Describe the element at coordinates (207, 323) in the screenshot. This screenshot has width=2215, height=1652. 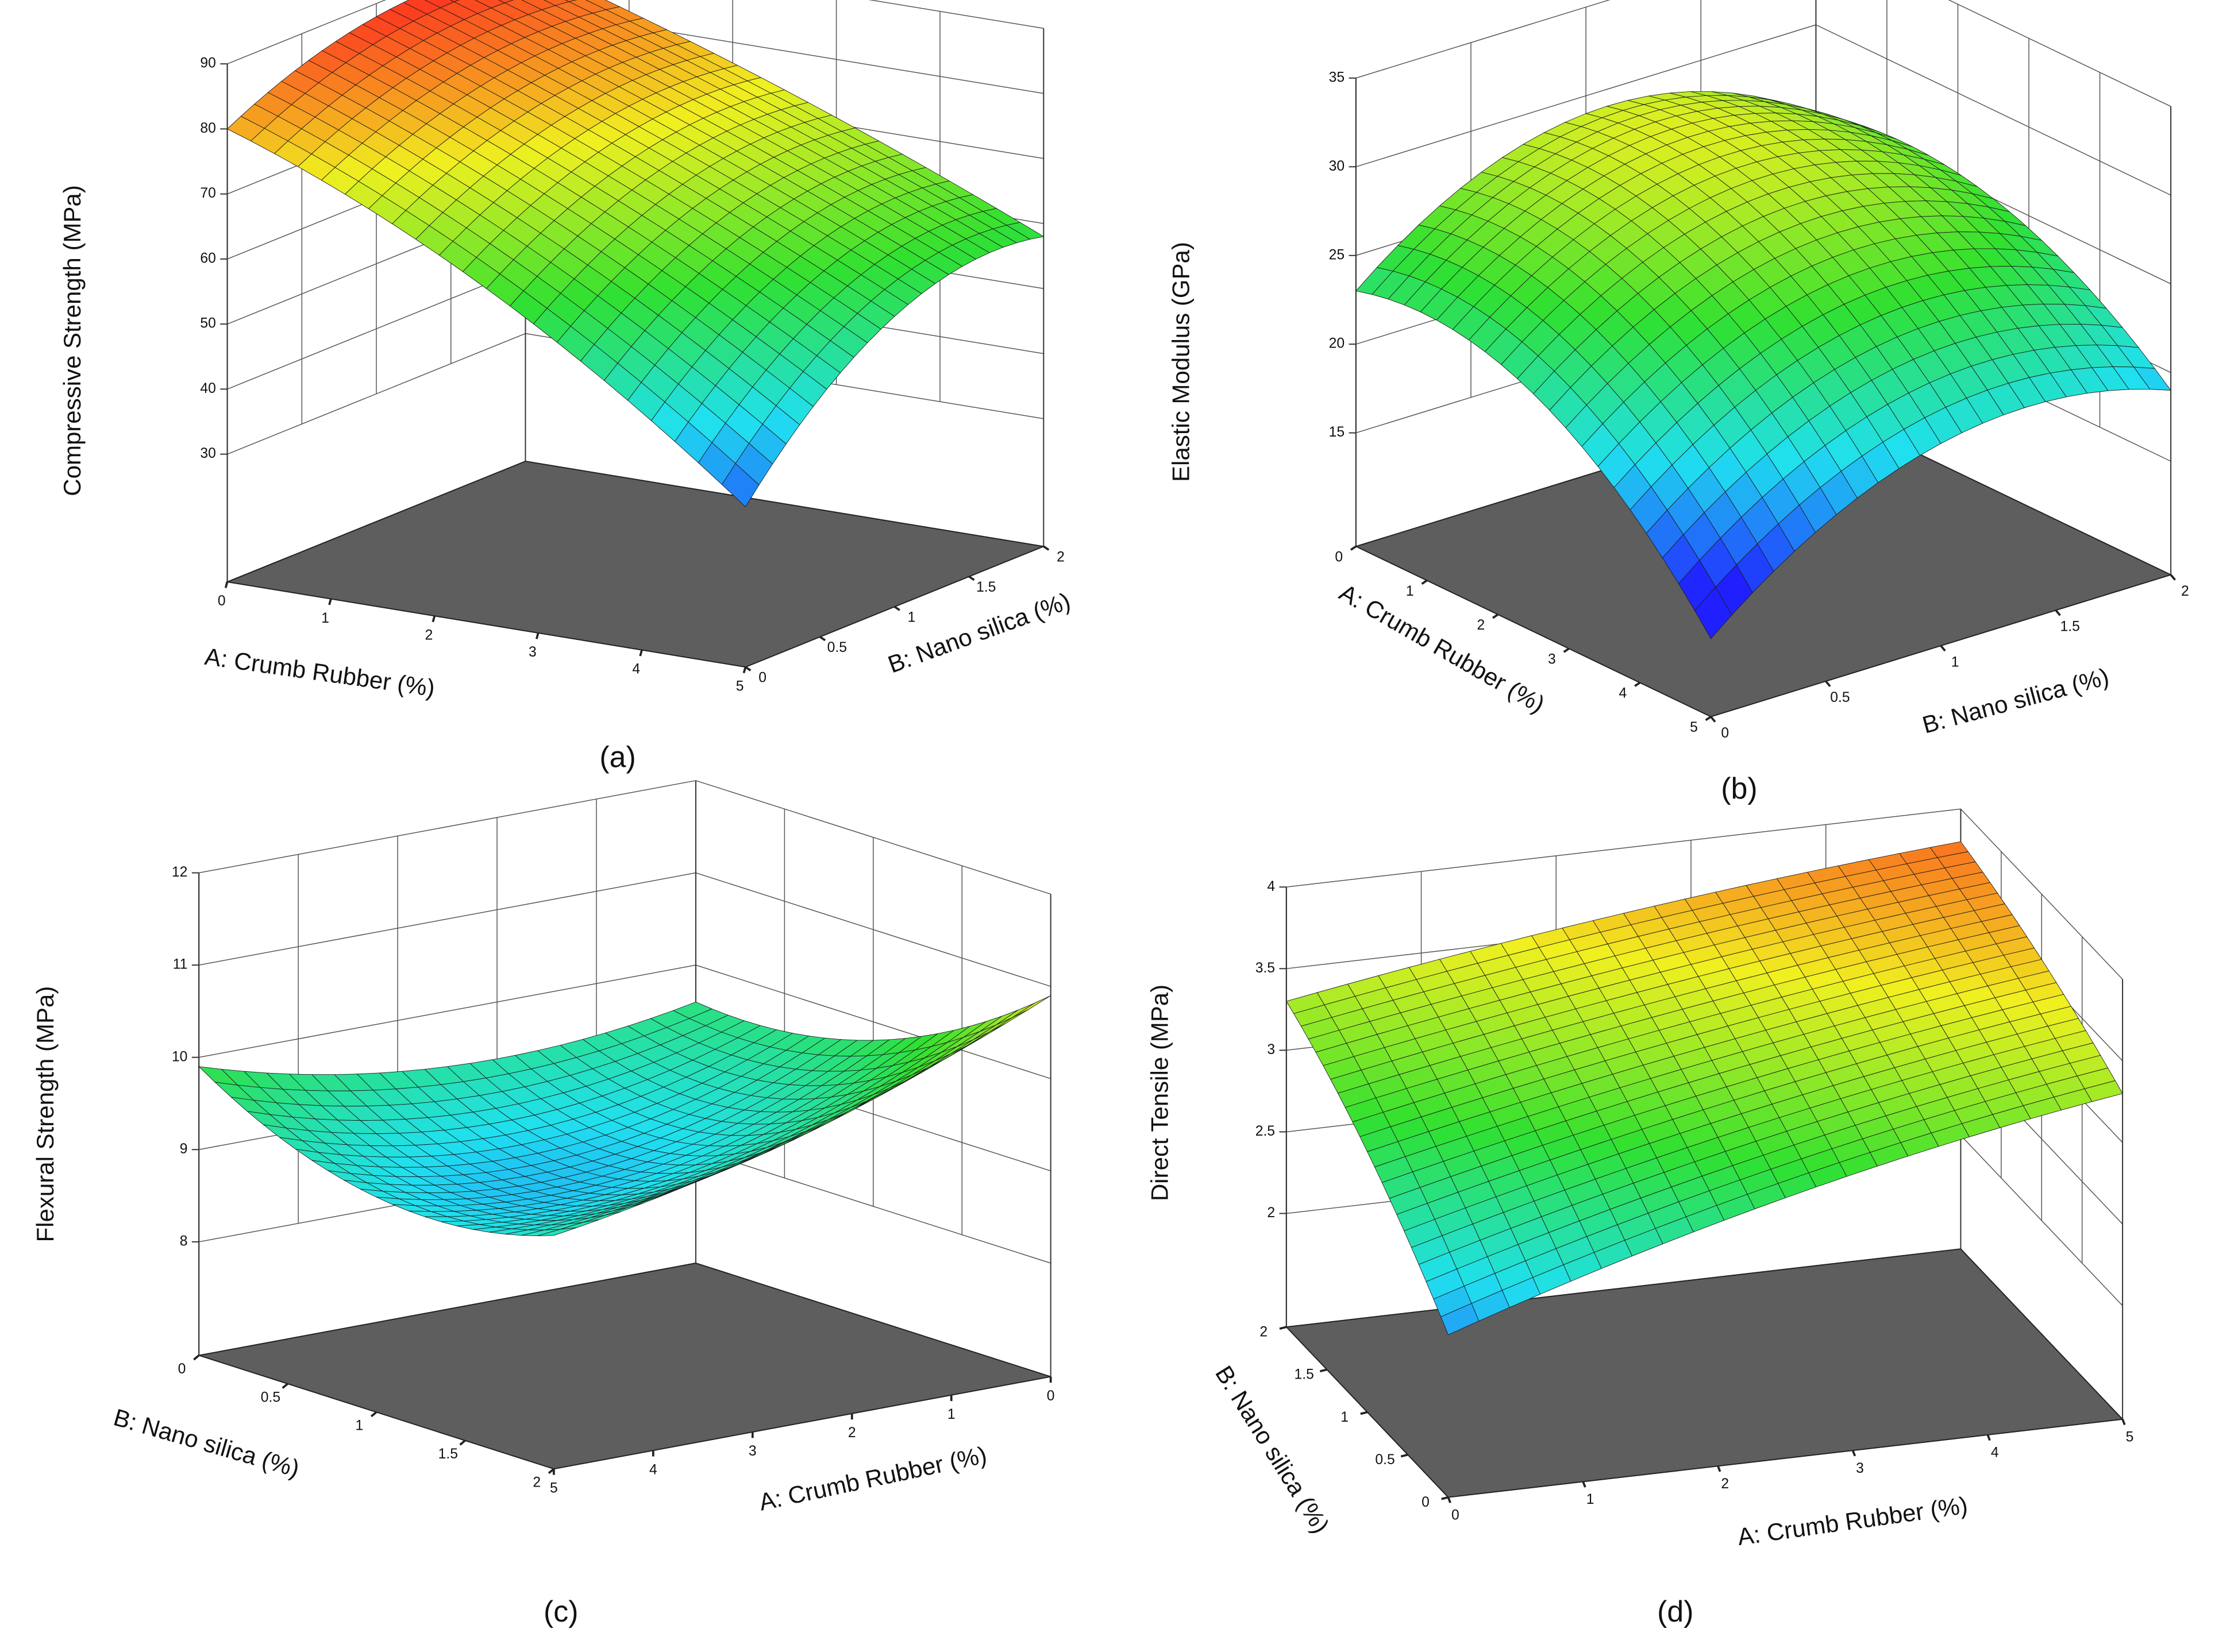
I see `z-tick-label: 50` at that location.